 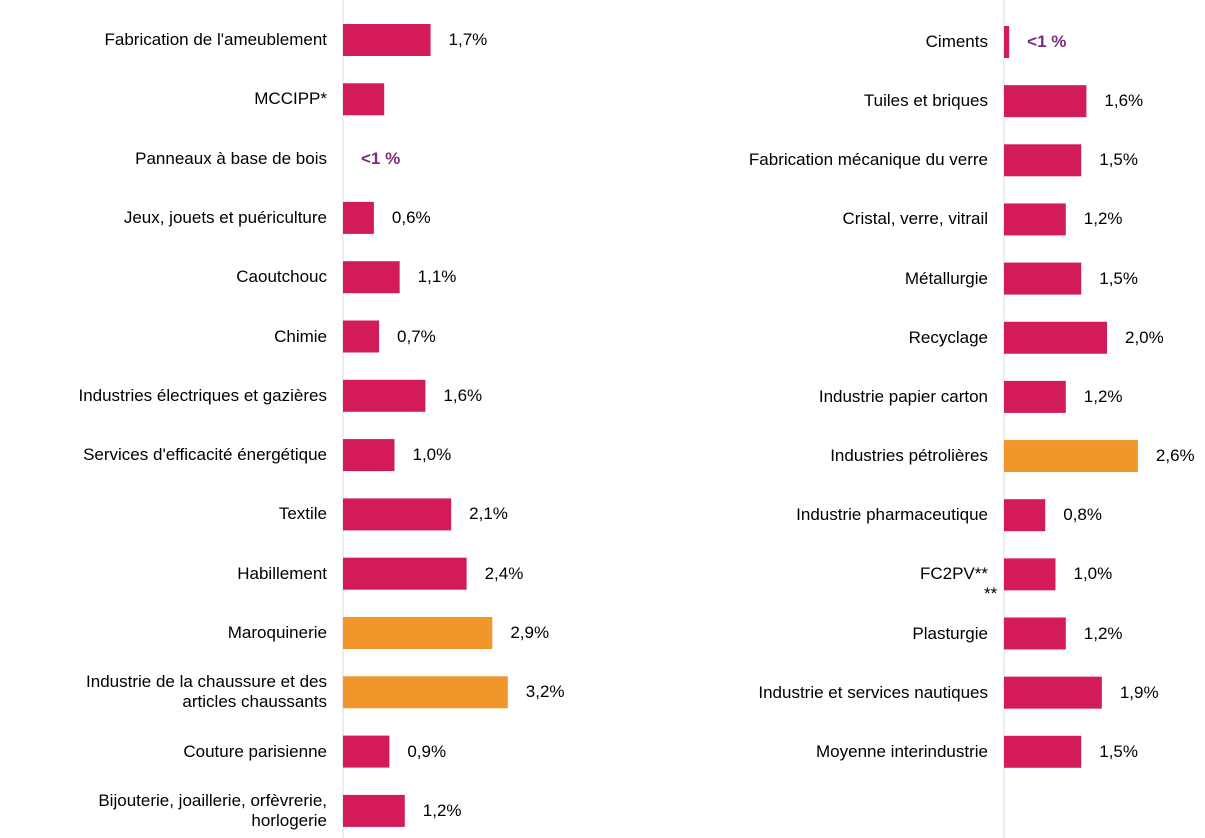 What do you see at coordinates (302, 514) in the screenshot?
I see `category-label: Textile` at bounding box center [302, 514].